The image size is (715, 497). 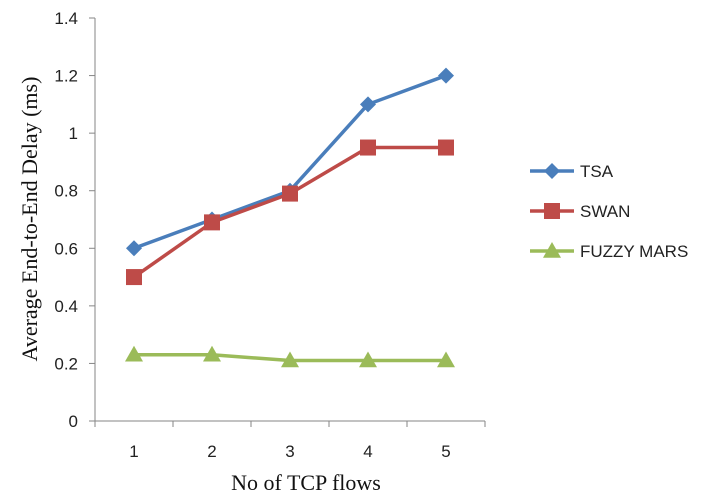 I want to click on legend-label: SWAN, so click(x=605, y=211).